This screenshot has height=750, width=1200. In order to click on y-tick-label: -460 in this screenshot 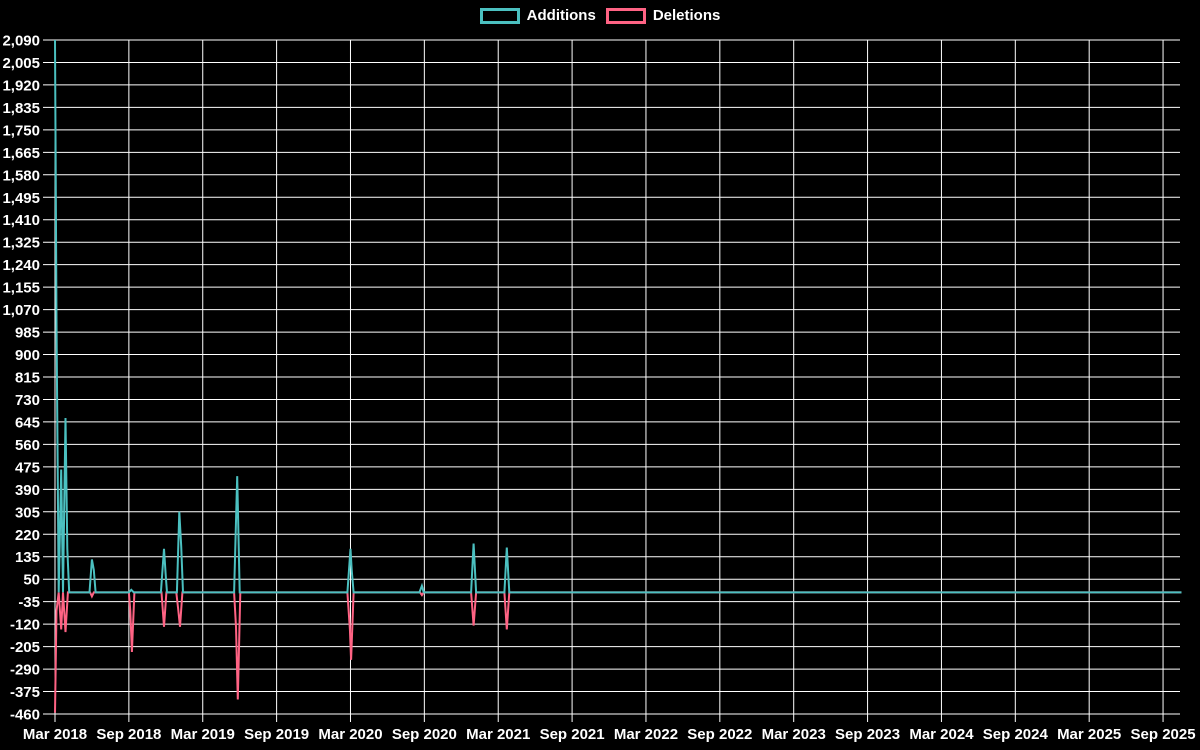, I will do `click(25, 715)`.